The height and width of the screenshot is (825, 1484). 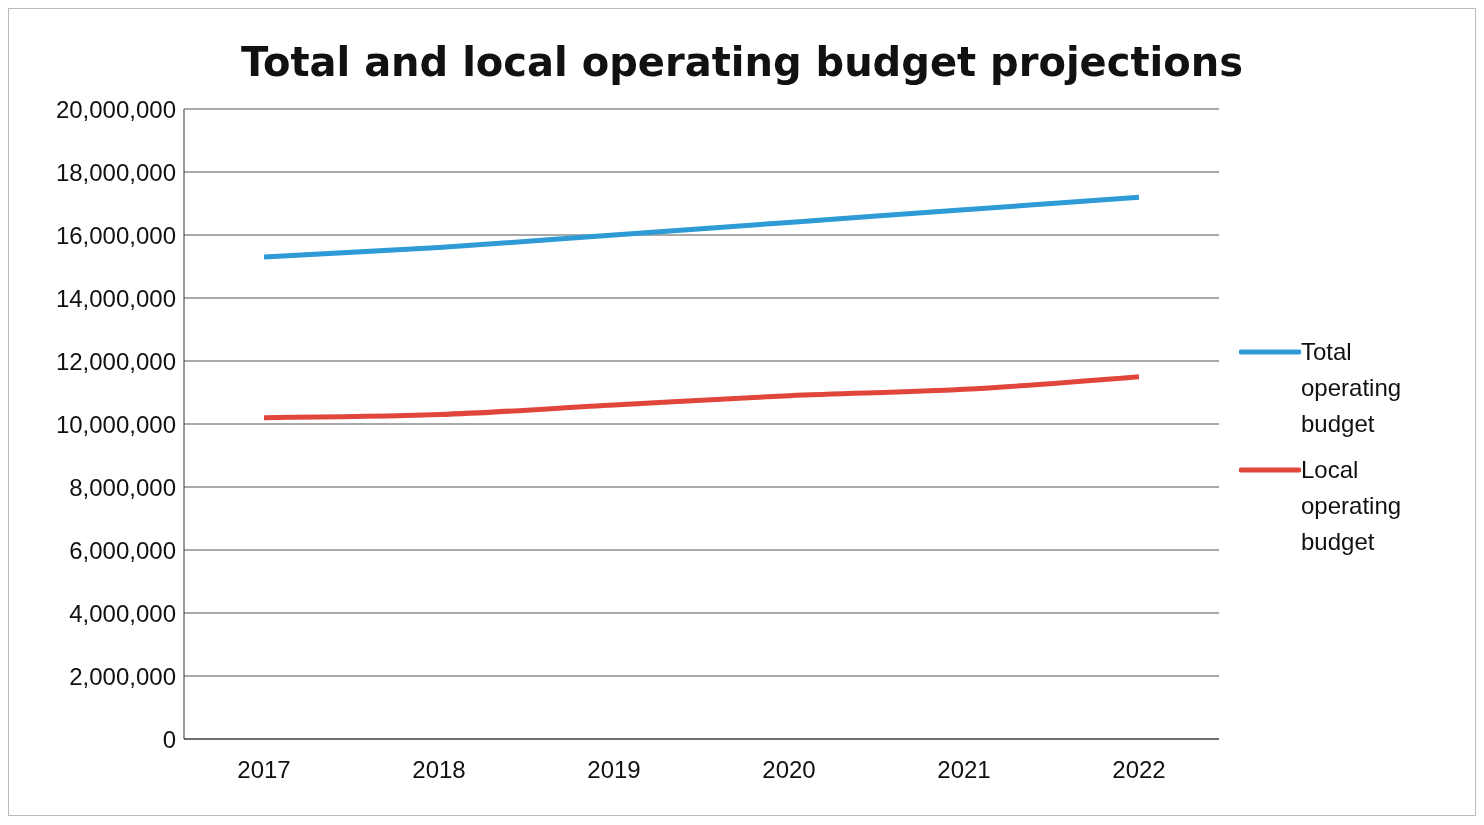 What do you see at coordinates (439, 770) in the screenshot?
I see `x-tick-label: 2018` at bounding box center [439, 770].